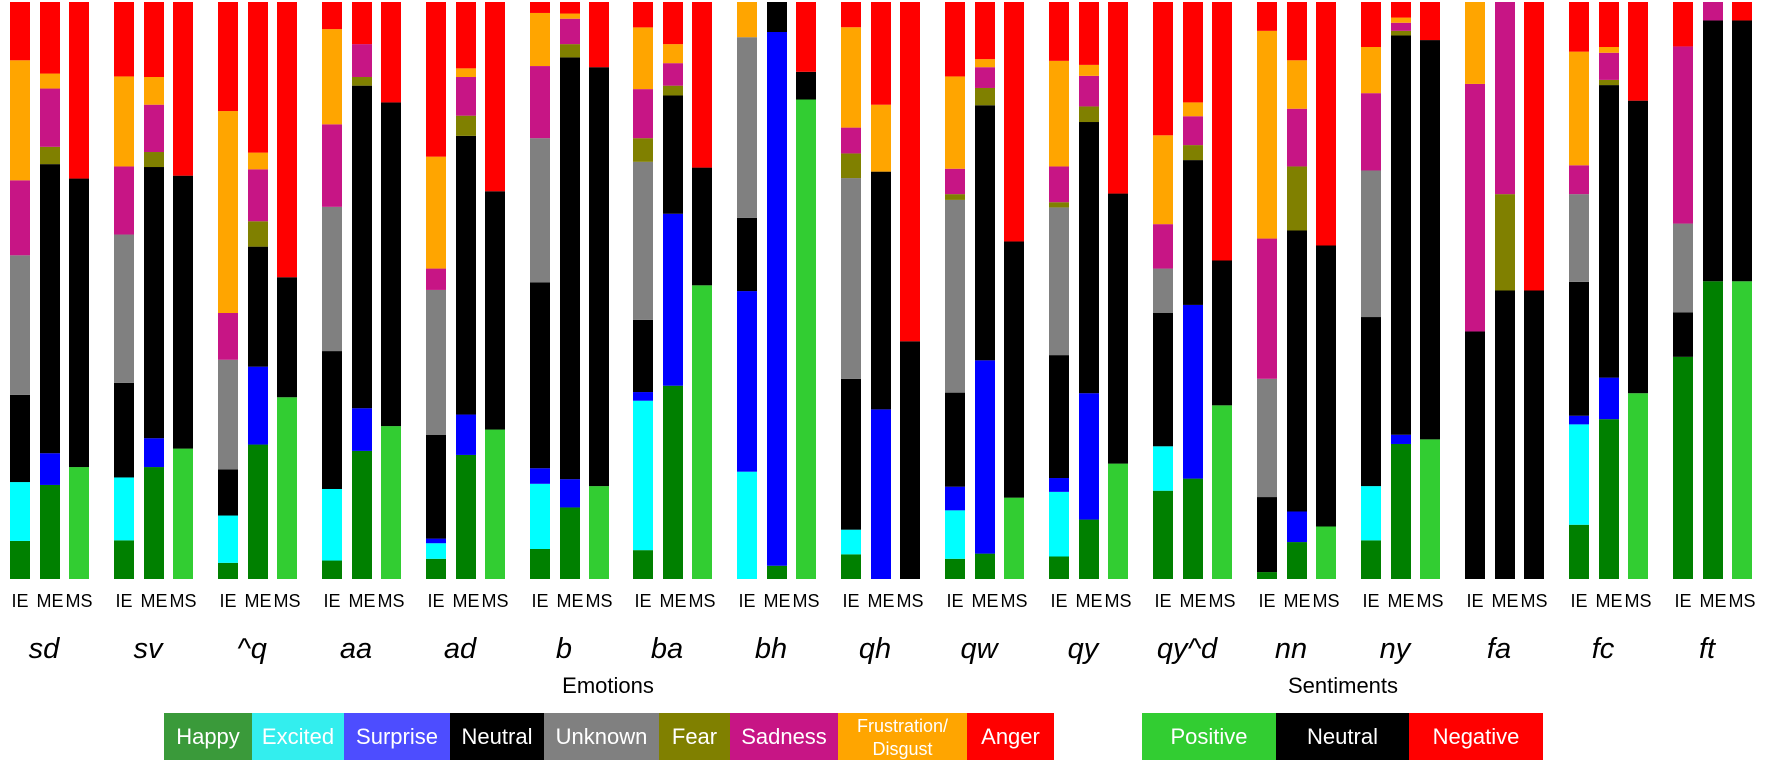  Describe the element at coordinates (1297, 137) in the screenshot. I see `bar-segment-nn-me-sadness` at that location.